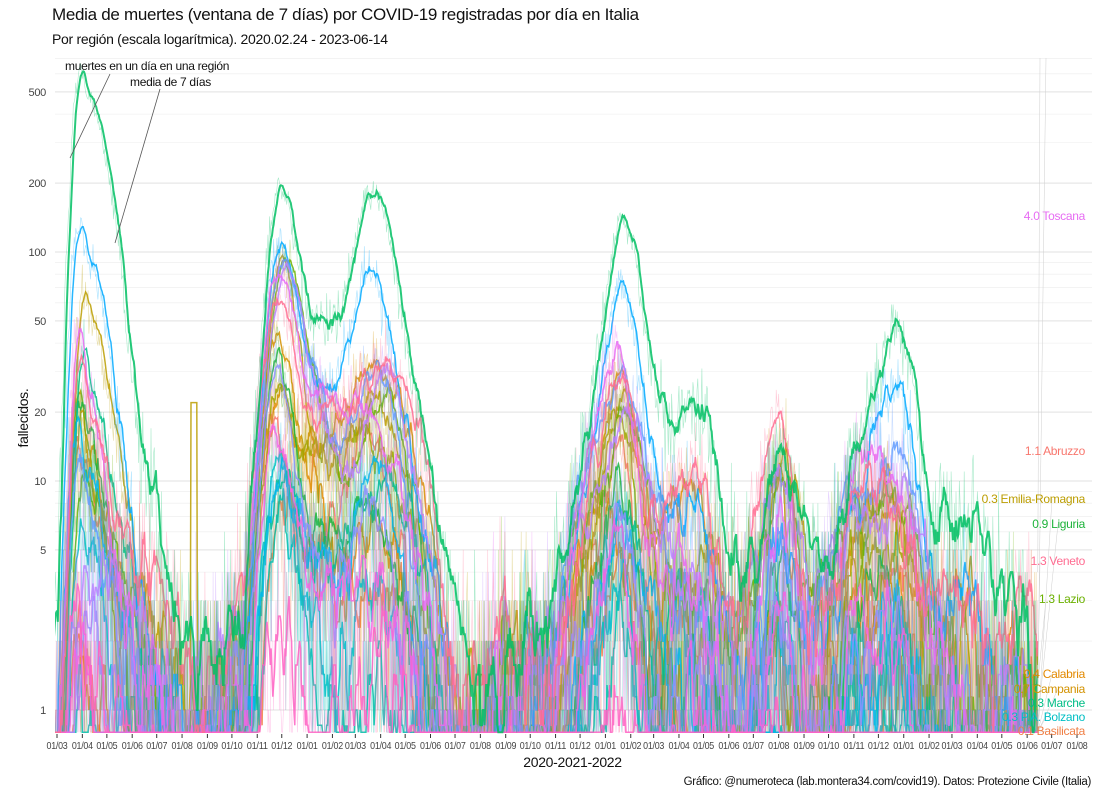  What do you see at coordinates (1055, 674) in the screenshot?
I see `series-label: 0.4 Calabria` at bounding box center [1055, 674].